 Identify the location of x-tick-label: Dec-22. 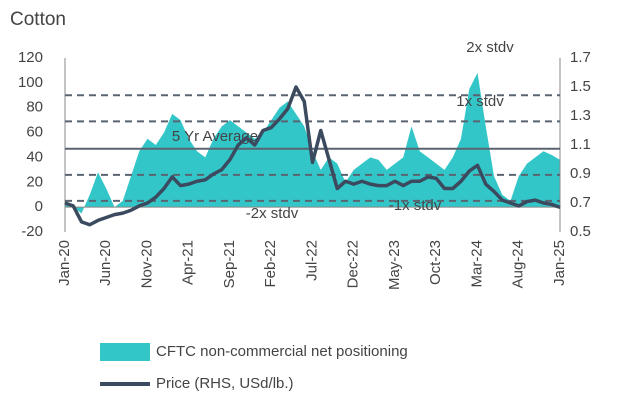
(353, 264).